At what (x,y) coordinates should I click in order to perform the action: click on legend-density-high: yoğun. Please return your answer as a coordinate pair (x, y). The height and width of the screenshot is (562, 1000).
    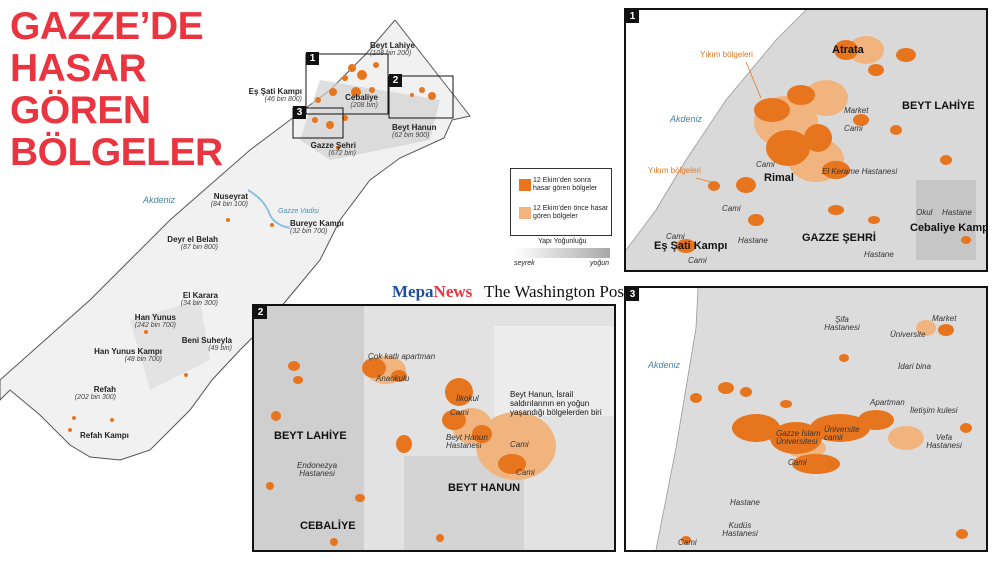
    Looking at the image, I should click on (600, 263).